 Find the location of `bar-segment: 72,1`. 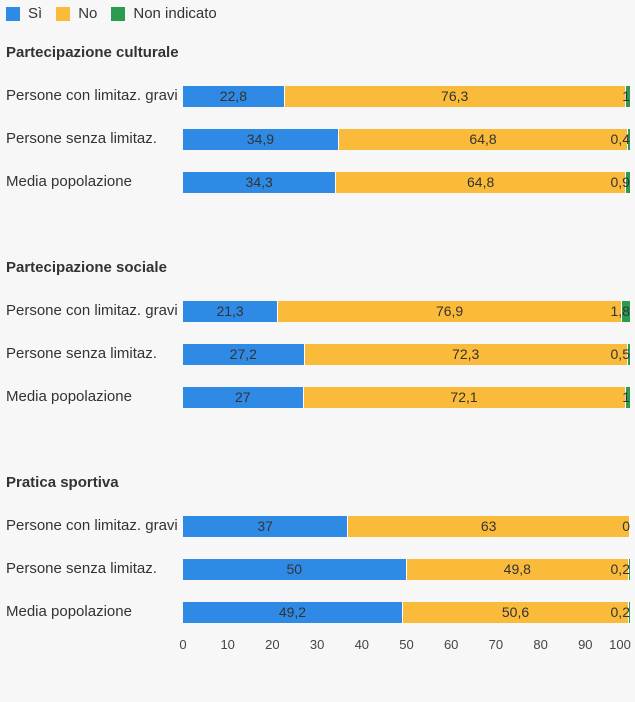

bar-segment: 72,1 is located at coordinates (464, 397).